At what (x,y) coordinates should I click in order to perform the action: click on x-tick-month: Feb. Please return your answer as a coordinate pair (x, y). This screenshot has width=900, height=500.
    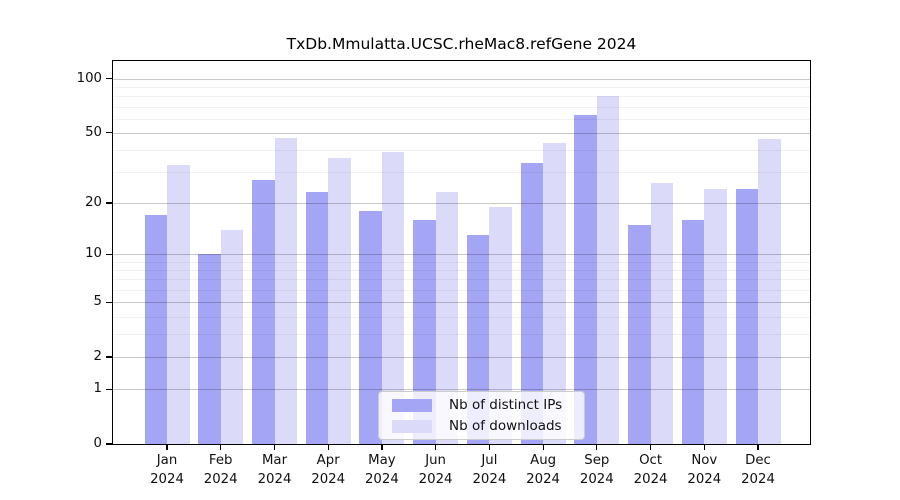
    Looking at the image, I should click on (220, 460).